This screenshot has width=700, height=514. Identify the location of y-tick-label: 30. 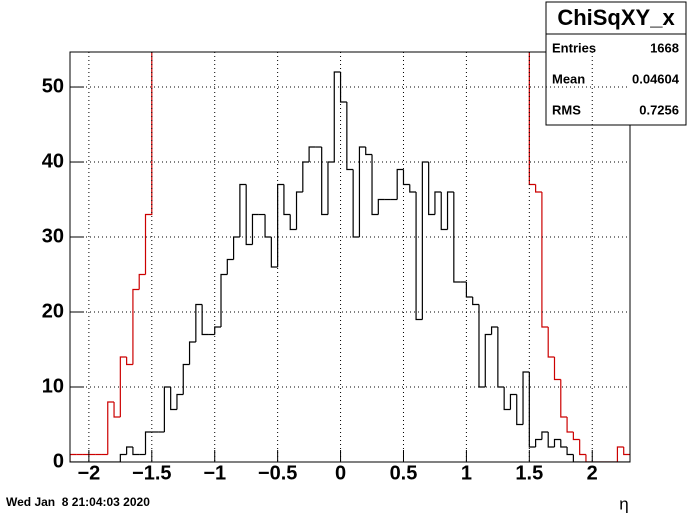
(53, 236).